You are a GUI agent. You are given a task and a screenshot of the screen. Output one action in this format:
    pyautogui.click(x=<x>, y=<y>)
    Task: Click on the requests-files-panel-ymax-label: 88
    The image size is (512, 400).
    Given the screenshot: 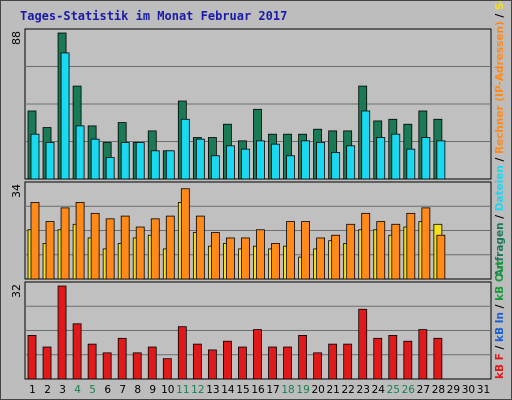 What is the action you would take?
    pyautogui.click(x=16, y=38)
    